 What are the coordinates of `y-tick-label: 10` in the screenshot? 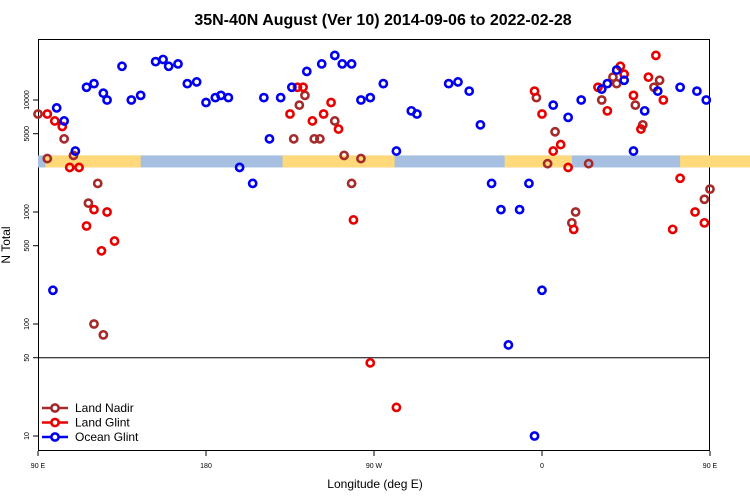 It's located at (27, 436).